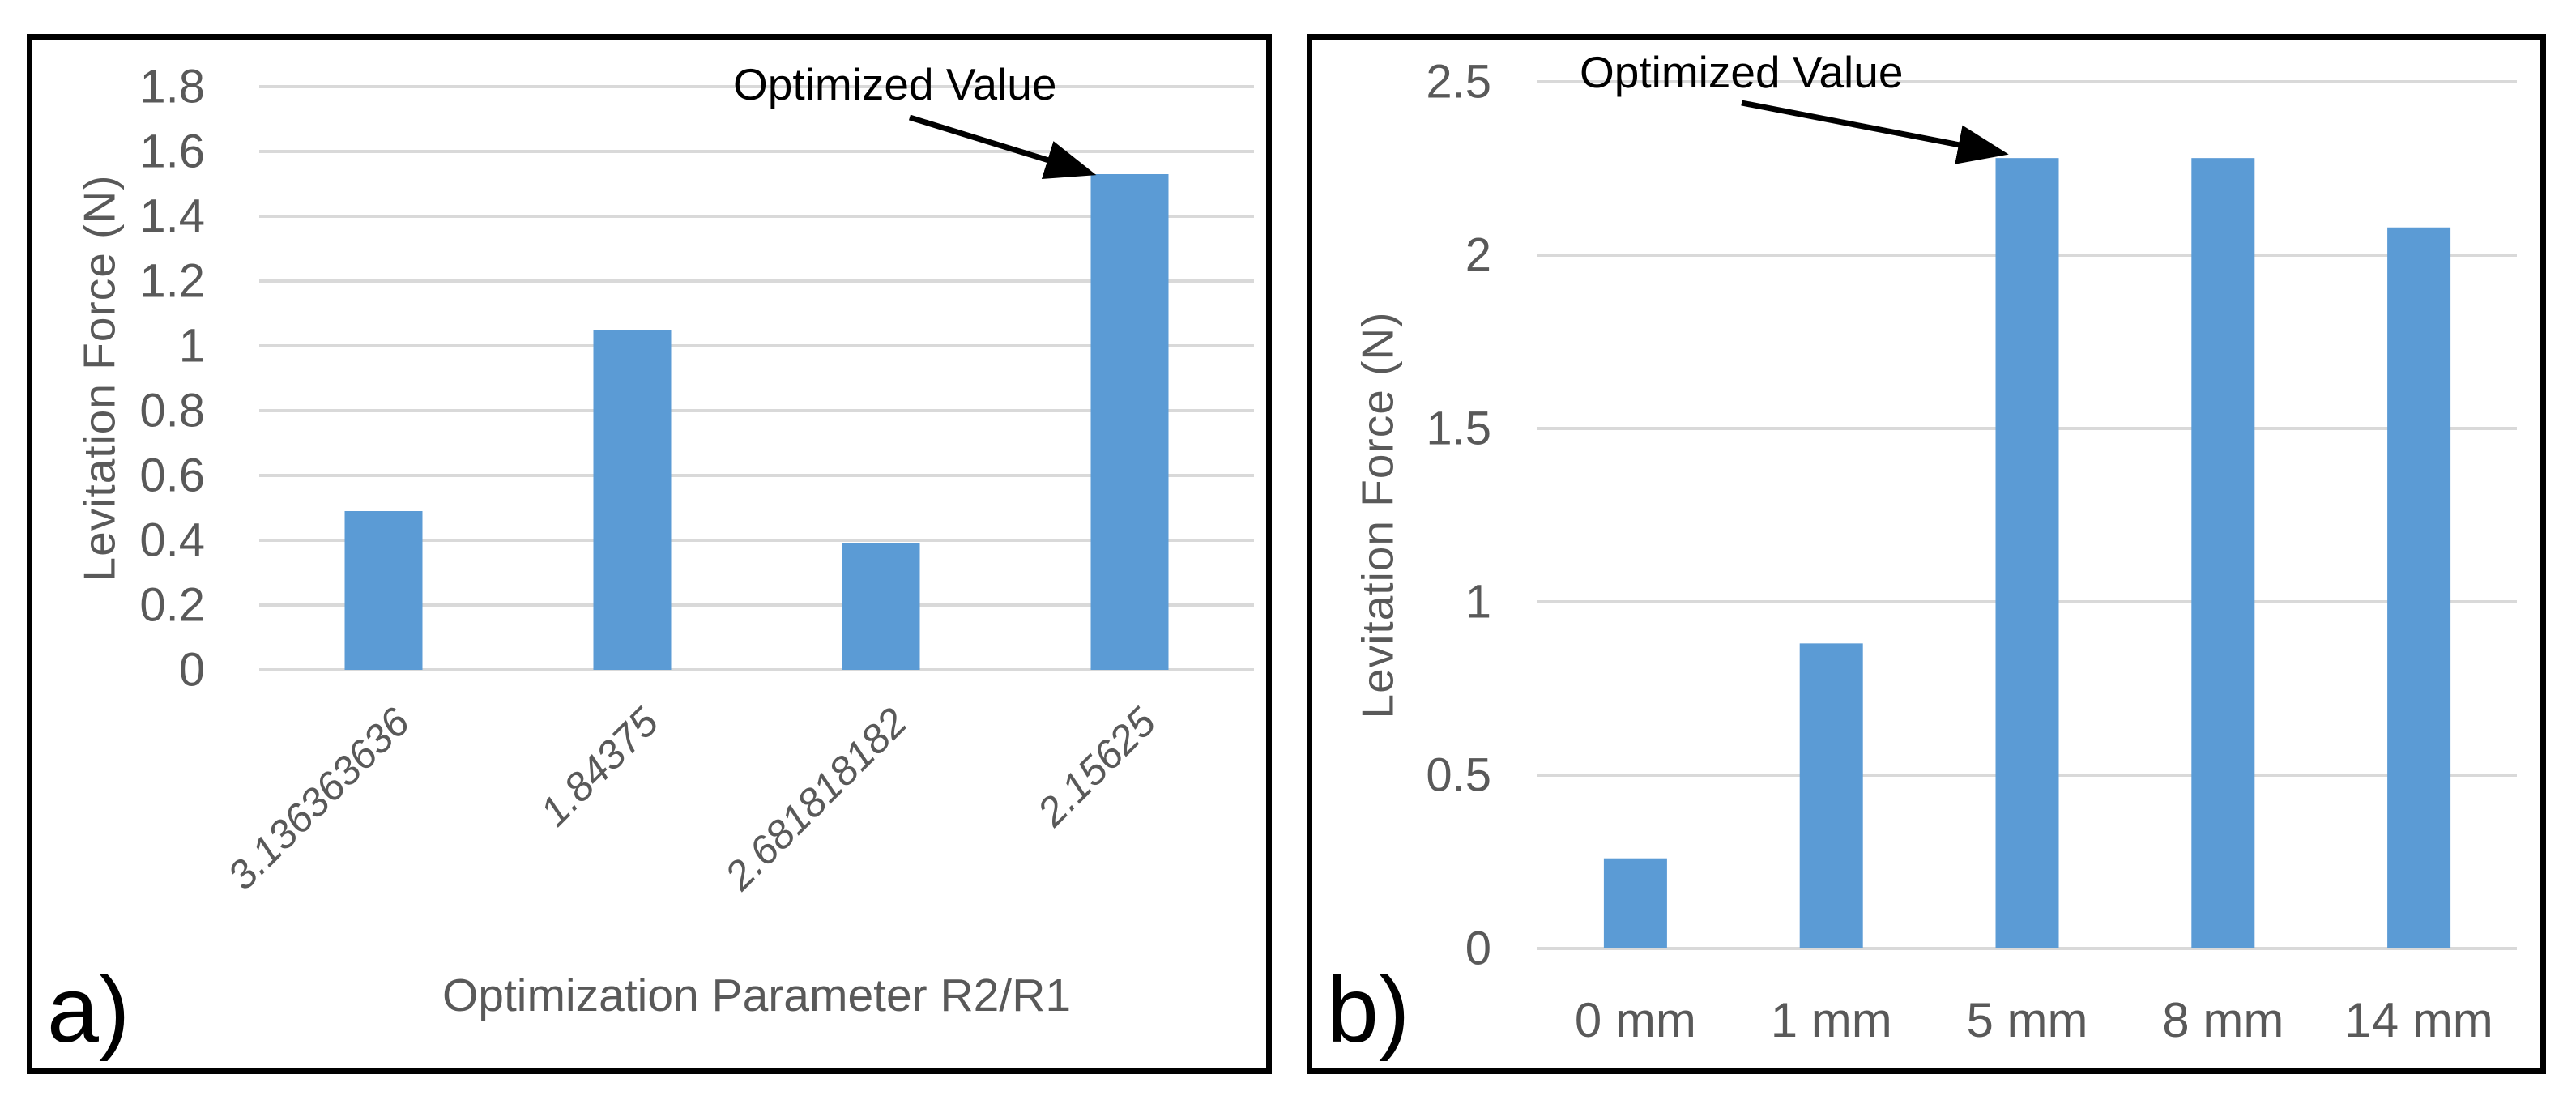 Image resolution: width=2576 pixels, height=1104 pixels. I want to click on bar-3.136363636, so click(383, 590).